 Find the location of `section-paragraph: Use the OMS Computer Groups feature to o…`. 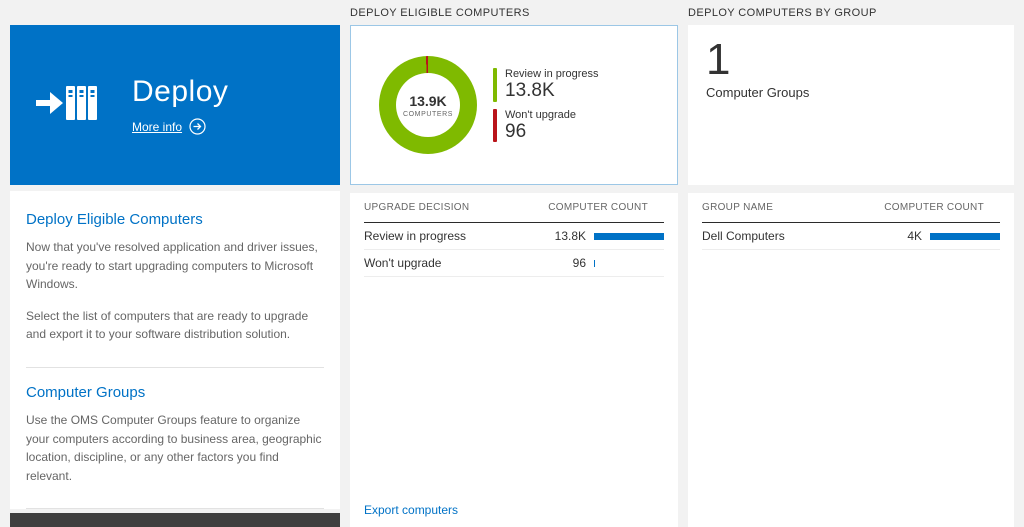

section-paragraph: Use the OMS Computer Groups feature to o… is located at coordinates (174, 447).